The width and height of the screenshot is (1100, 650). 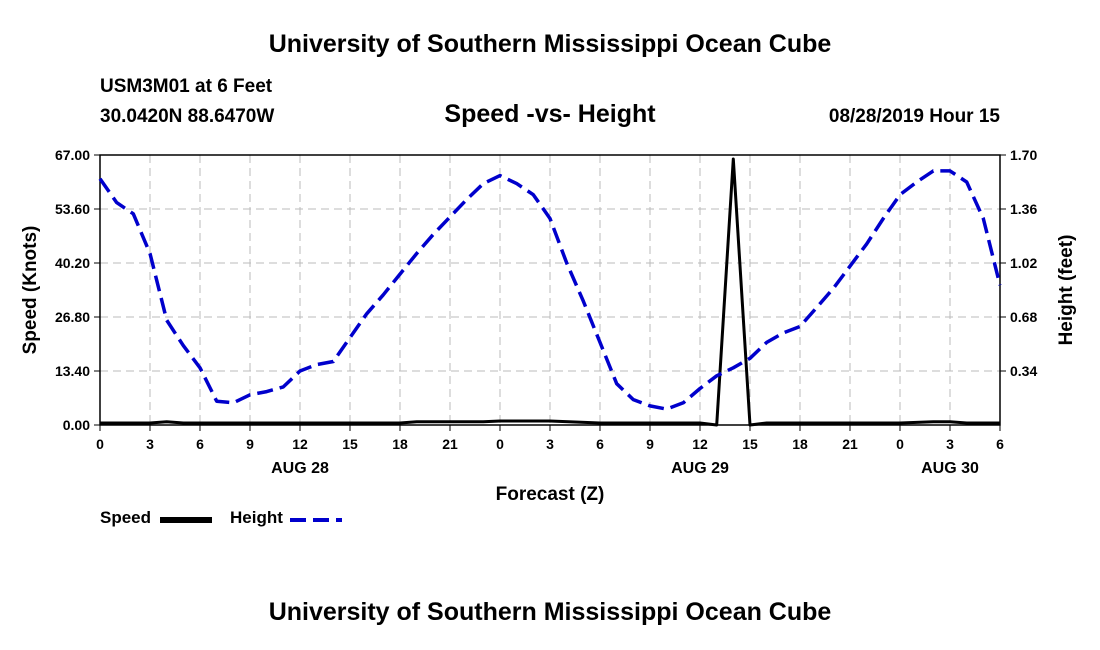 What do you see at coordinates (1023, 155) in the screenshot?
I see `y-right-tick-label: 1.70` at bounding box center [1023, 155].